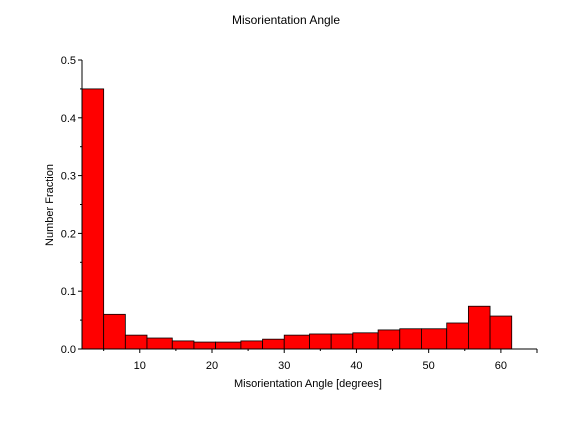 Image resolution: width=573 pixels, height=424 pixels. What do you see at coordinates (68, 350) in the screenshot?
I see `y-tick-label: 0.0` at bounding box center [68, 350].